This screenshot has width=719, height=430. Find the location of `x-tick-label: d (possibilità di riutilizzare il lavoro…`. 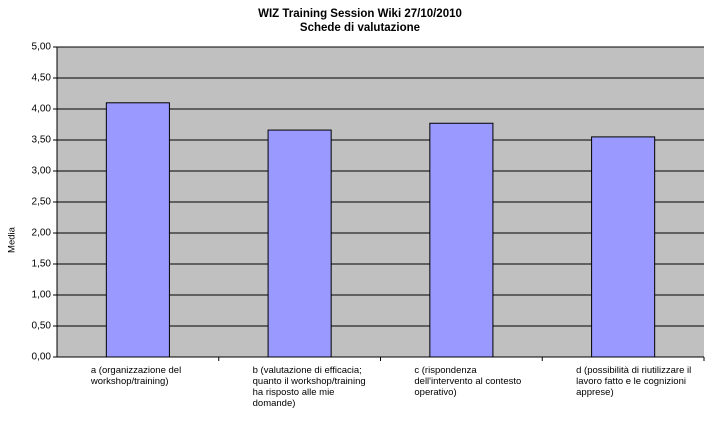

x-tick-label: d (possibilità di riutilizzare il lavoro… is located at coordinates (634, 381).